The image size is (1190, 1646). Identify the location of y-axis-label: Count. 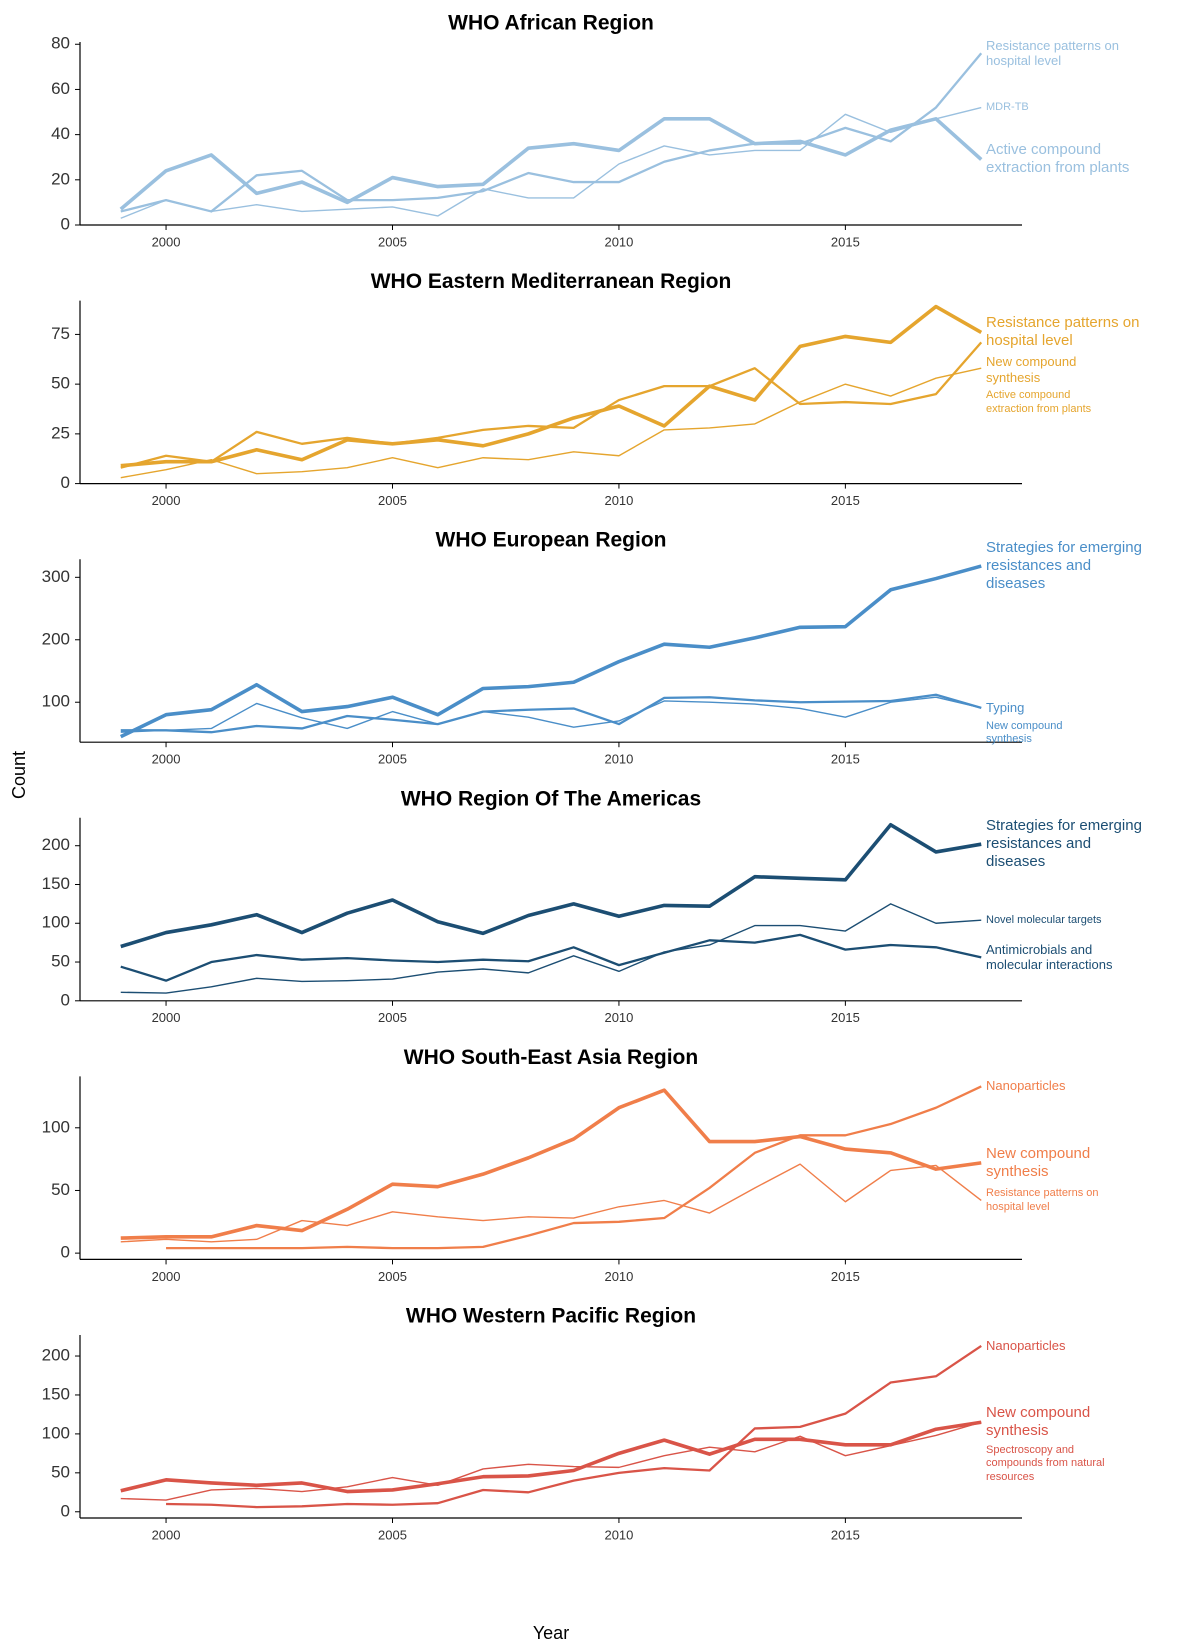
(19, 775).